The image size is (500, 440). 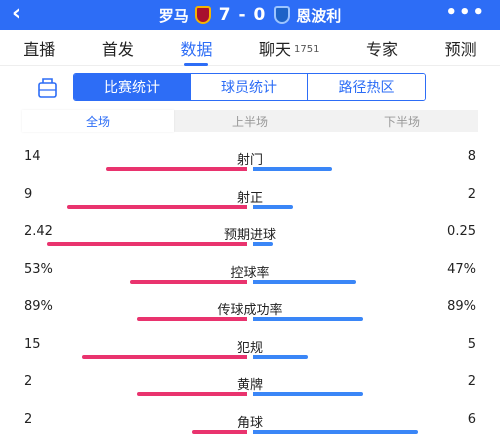 What do you see at coordinates (401, 121) in the screenshot?
I see `period-second-half: 下半场` at bounding box center [401, 121].